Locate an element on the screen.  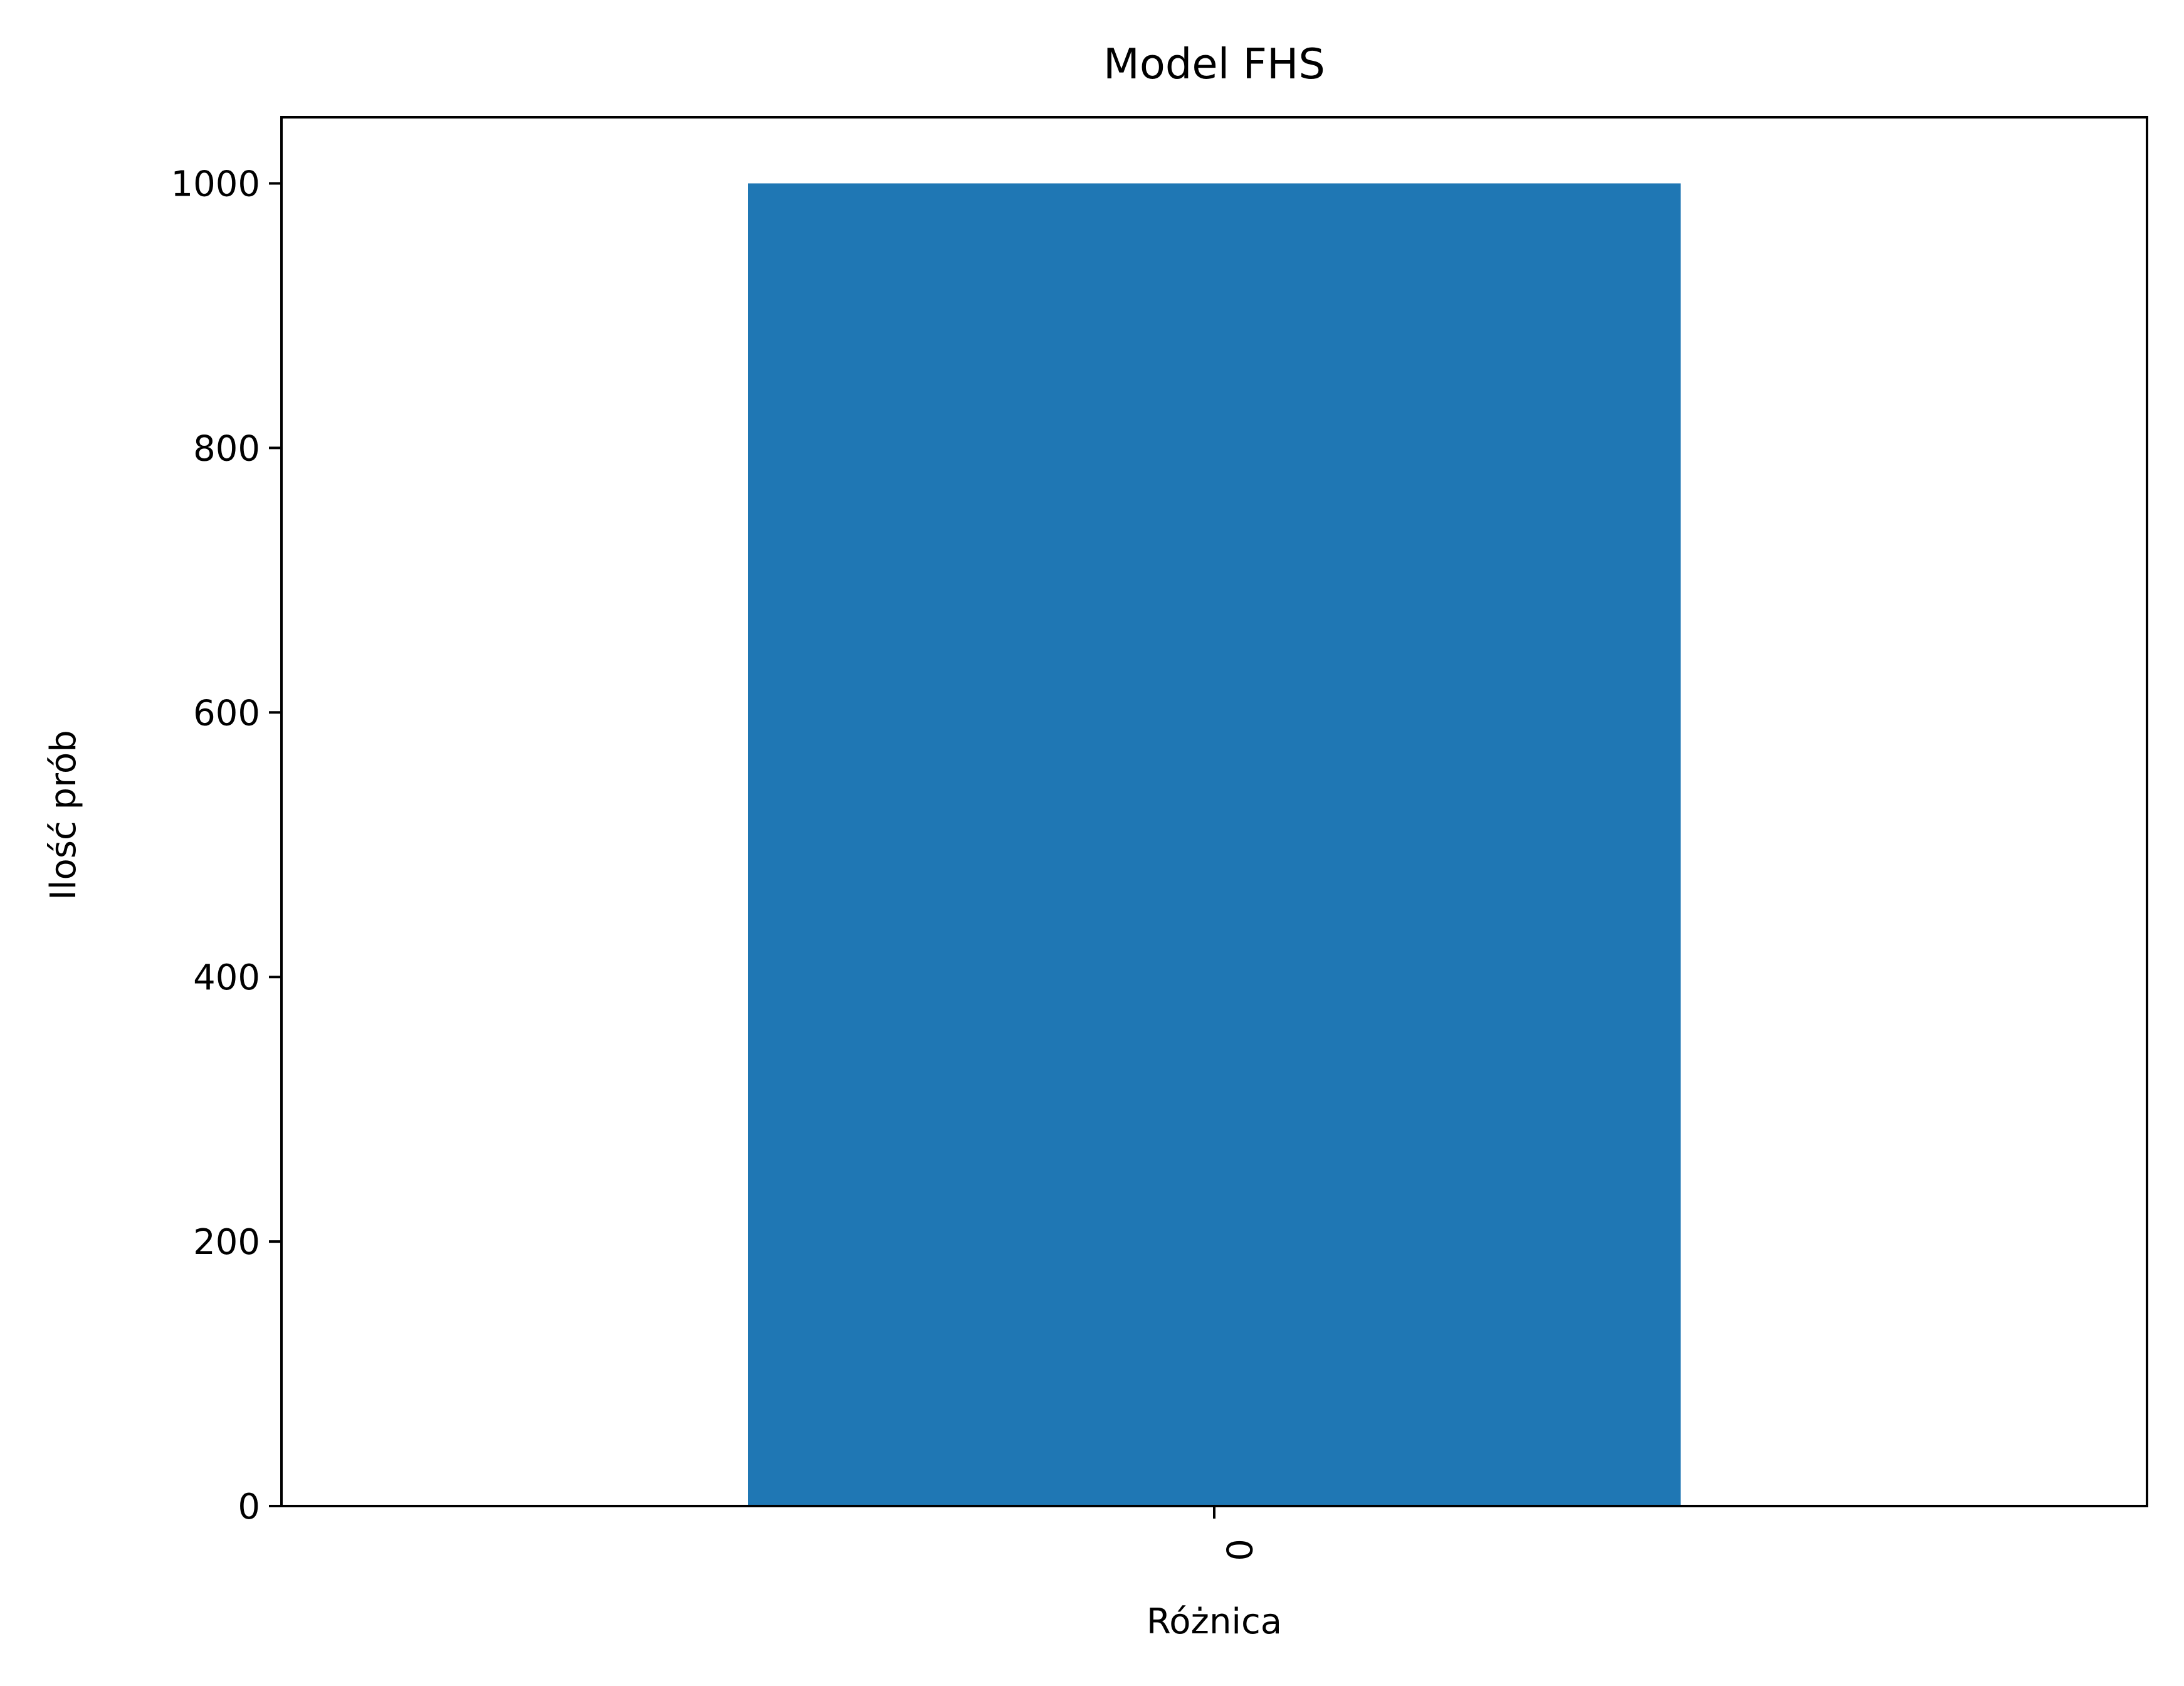
y-axis-label: Ilość prób is located at coordinates (64, 815).